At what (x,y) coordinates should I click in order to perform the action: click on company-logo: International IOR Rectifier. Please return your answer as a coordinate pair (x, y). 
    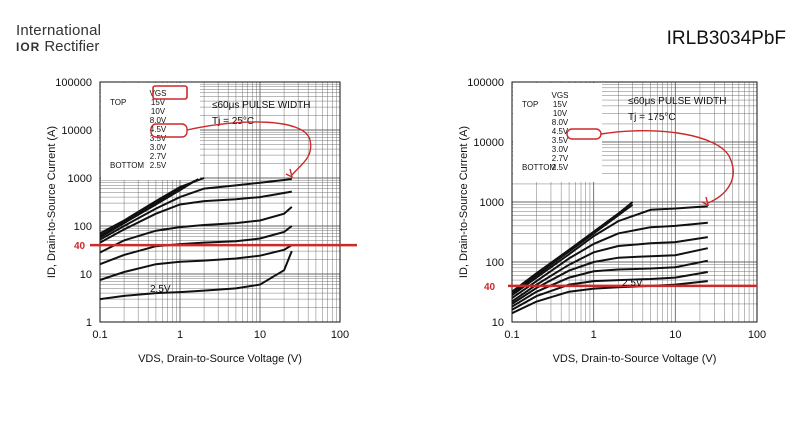
    Looking at the image, I should click on (58, 38).